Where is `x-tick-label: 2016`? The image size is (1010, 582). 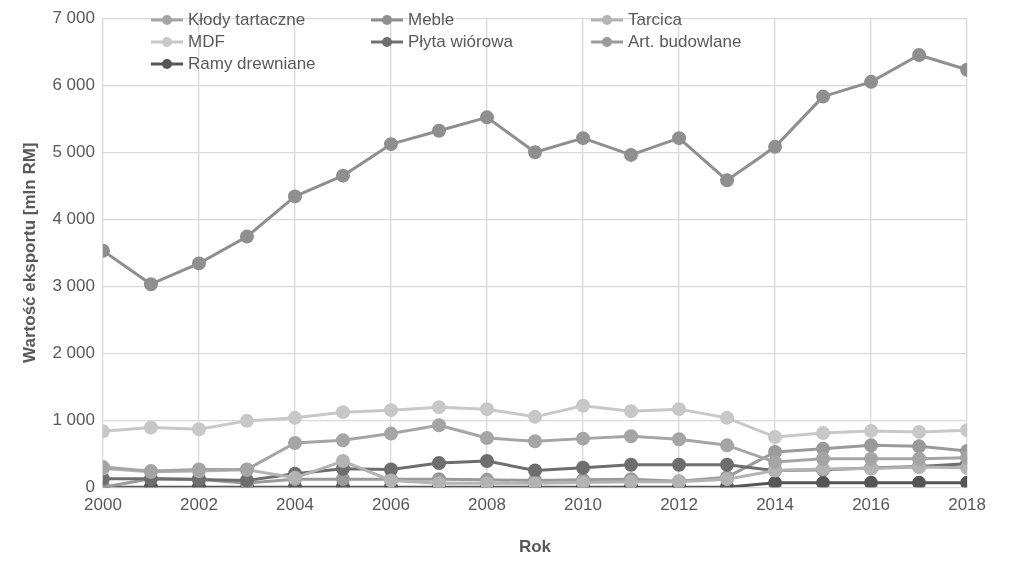
x-tick-label: 2016 is located at coordinates (871, 505).